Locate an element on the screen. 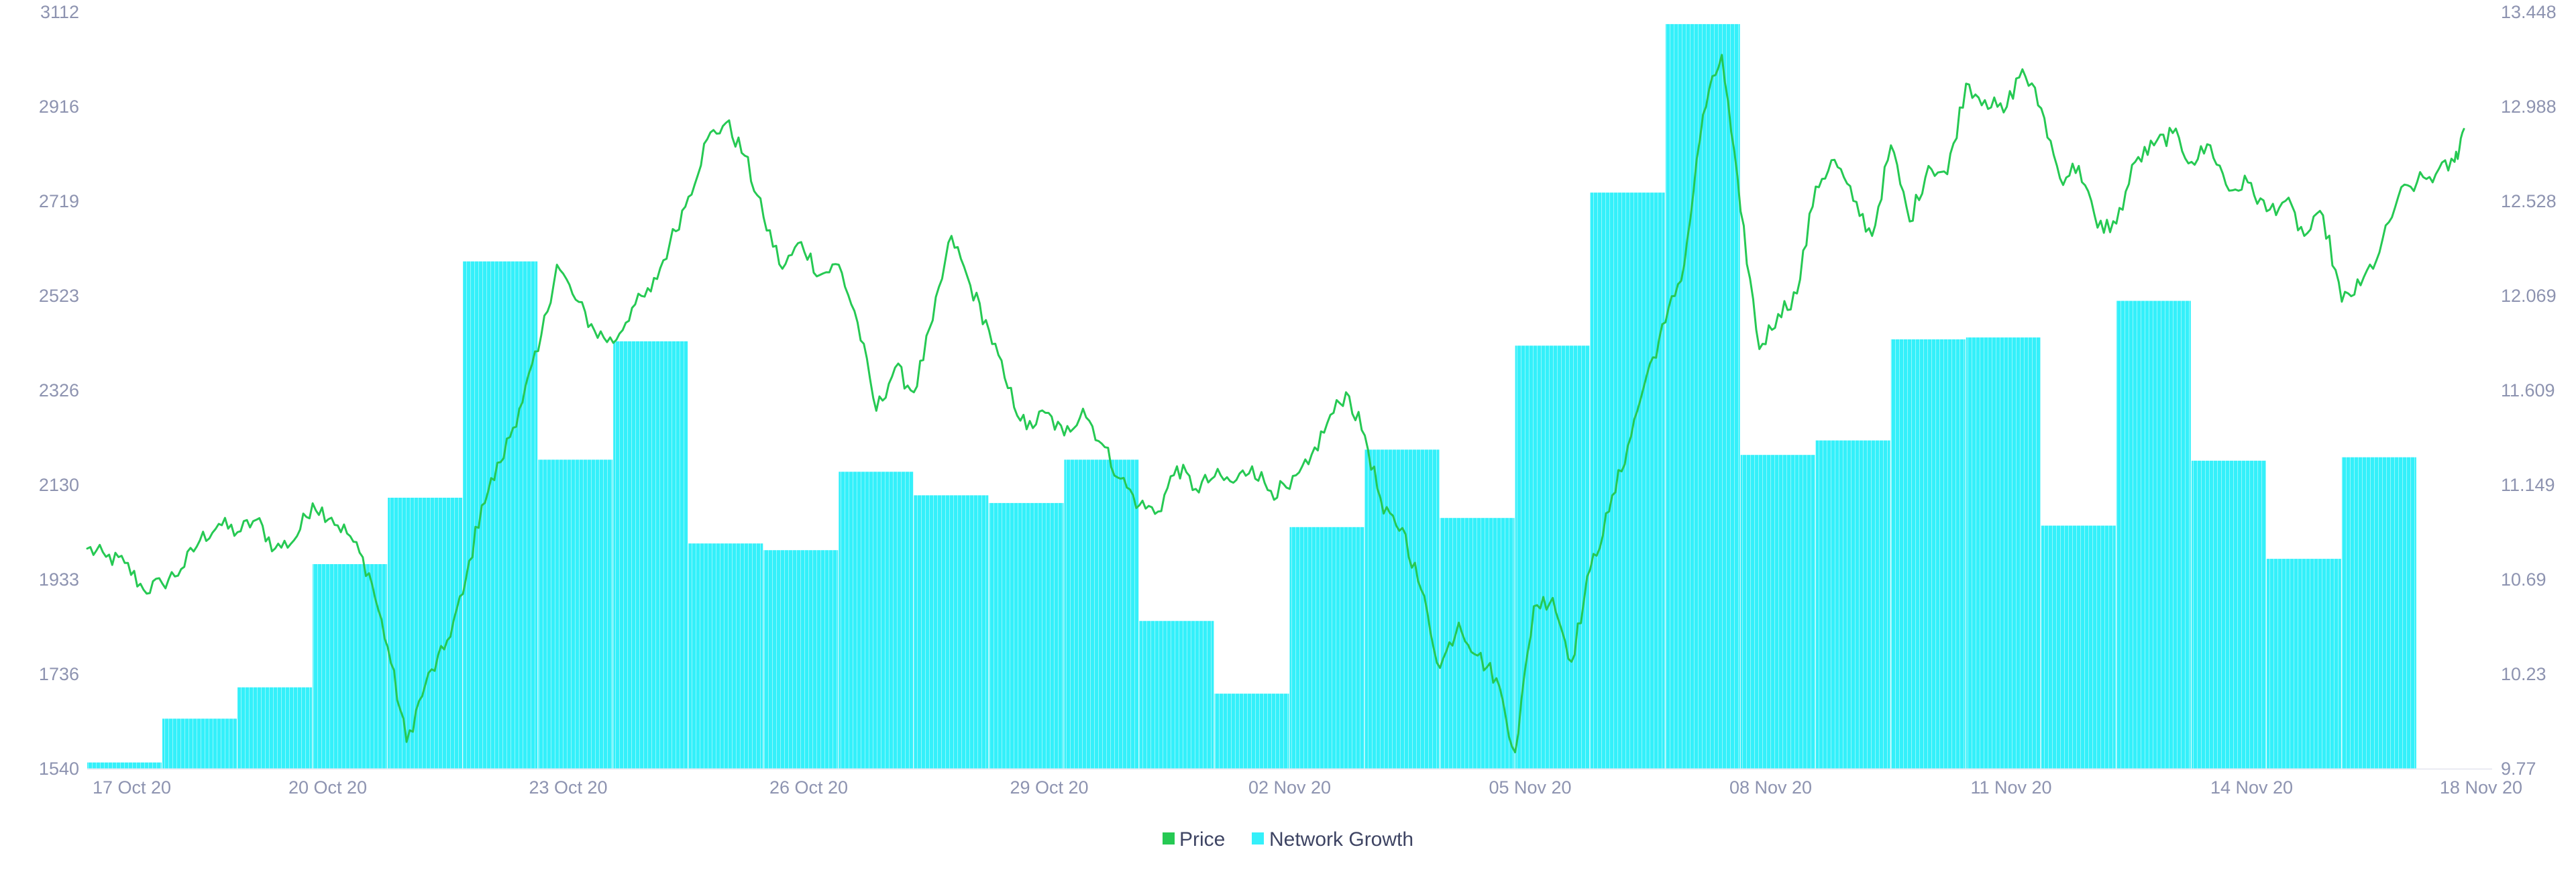 The image size is (2576, 872). x-tick-label: 11 Nov 20 is located at coordinates (2010, 788).